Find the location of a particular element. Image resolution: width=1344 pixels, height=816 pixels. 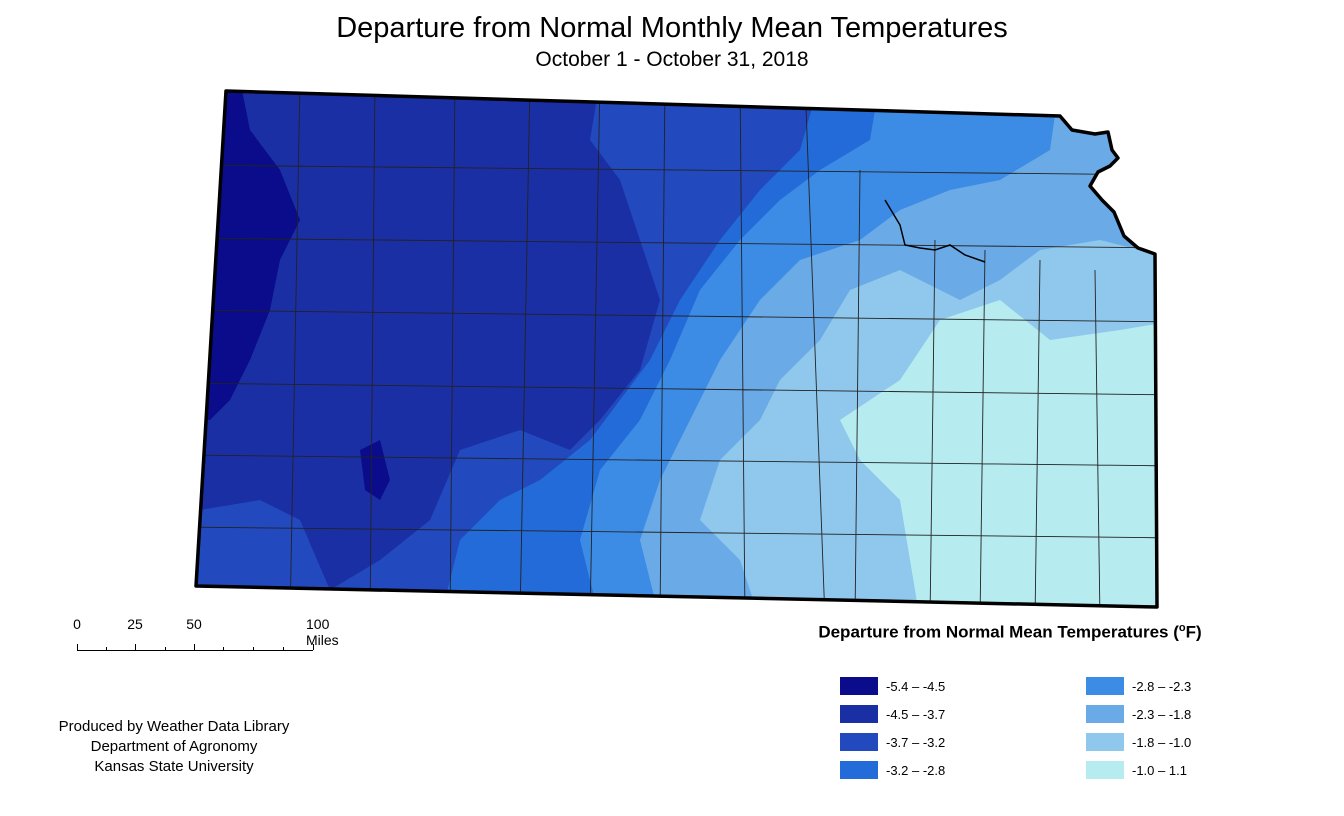

scale-bar: 0 25 50 100 Miles is located at coordinates (230, 636).